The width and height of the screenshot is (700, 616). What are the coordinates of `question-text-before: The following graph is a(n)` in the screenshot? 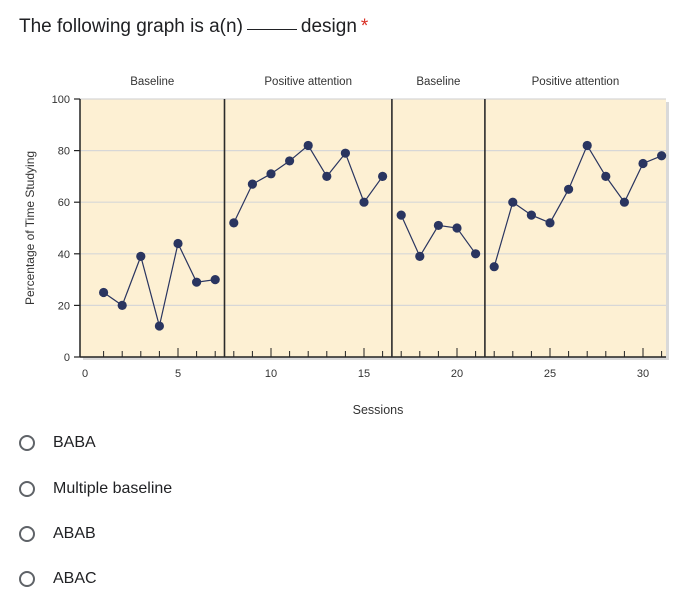 It's located at (131, 26).